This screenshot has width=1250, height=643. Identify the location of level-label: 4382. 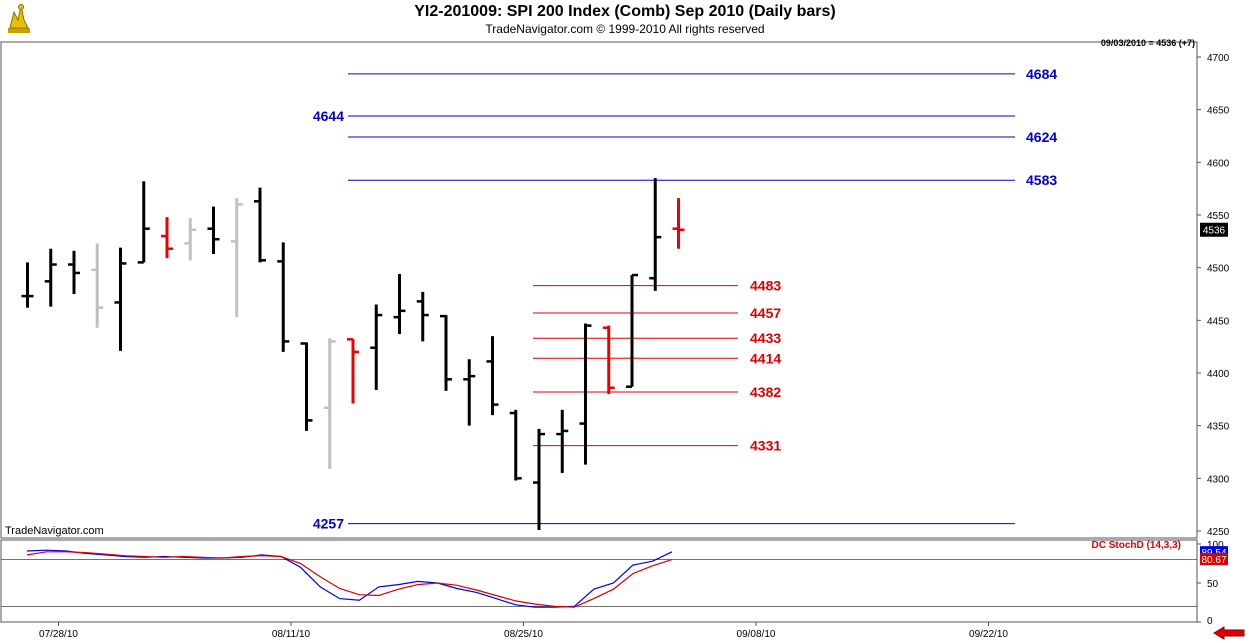
(765, 392).